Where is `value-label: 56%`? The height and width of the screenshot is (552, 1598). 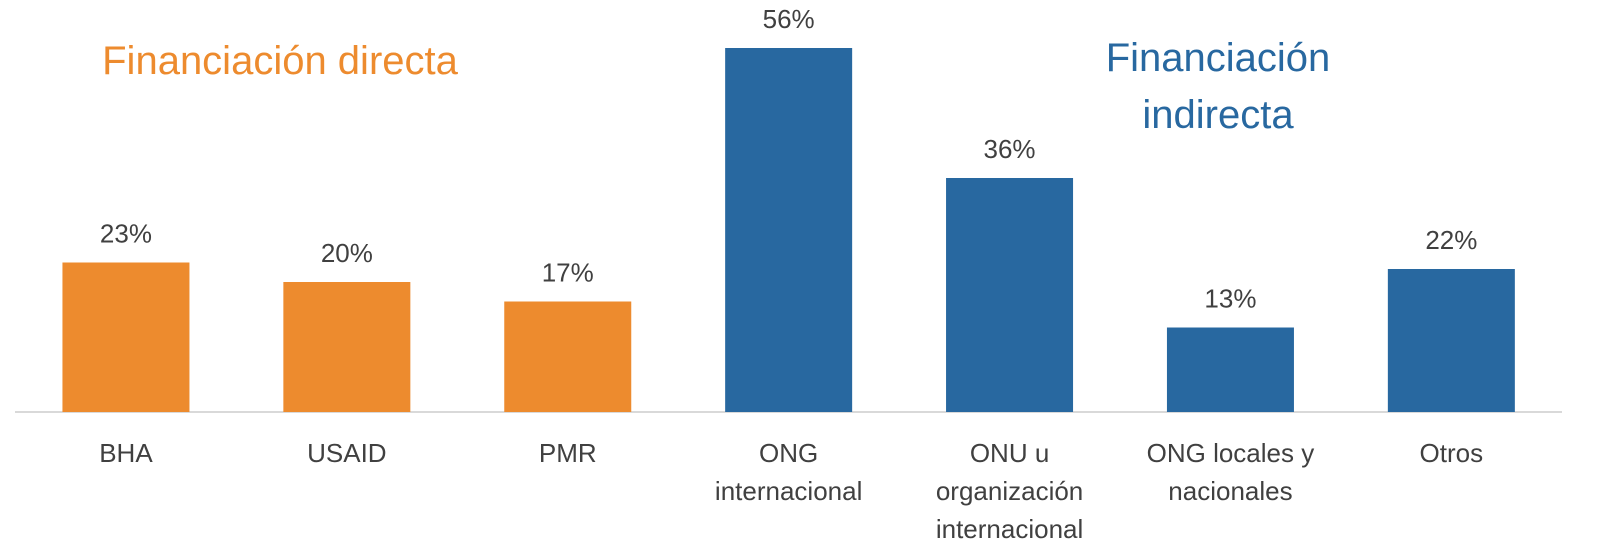 value-label: 56% is located at coordinates (789, 19).